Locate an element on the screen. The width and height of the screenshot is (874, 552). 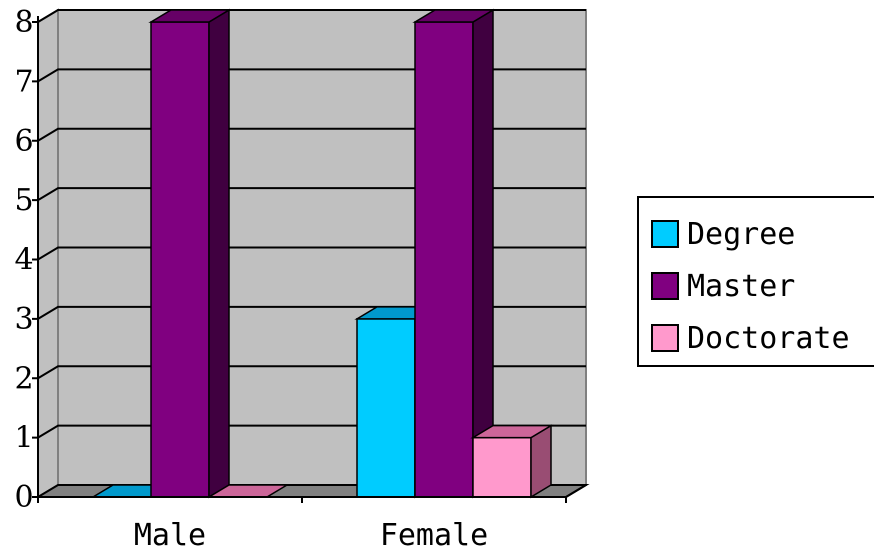
bar-doctorate-female is located at coordinates (512, 461).